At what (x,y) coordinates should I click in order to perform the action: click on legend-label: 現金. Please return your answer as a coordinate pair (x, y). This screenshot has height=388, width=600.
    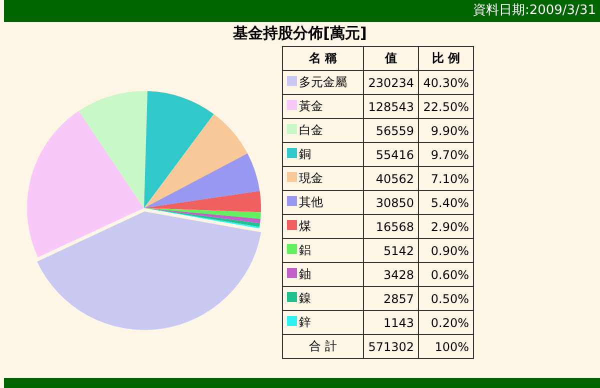
    Looking at the image, I should click on (323, 178).